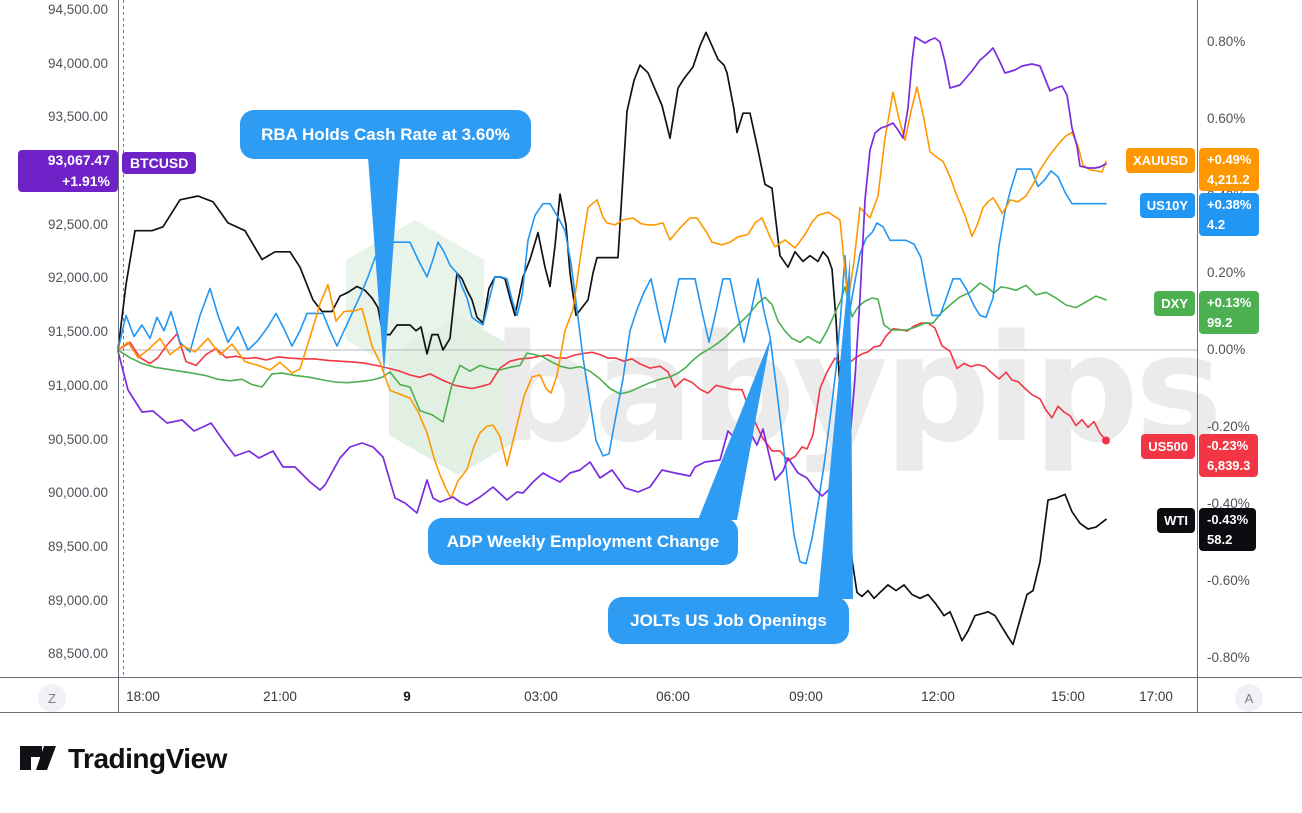 The height and width of the screenshot is (813, 1302). Describe the element at coordinates (1167, 205) in the screenshot. I see `symbol-tag-us10y: US10Y` at that location.